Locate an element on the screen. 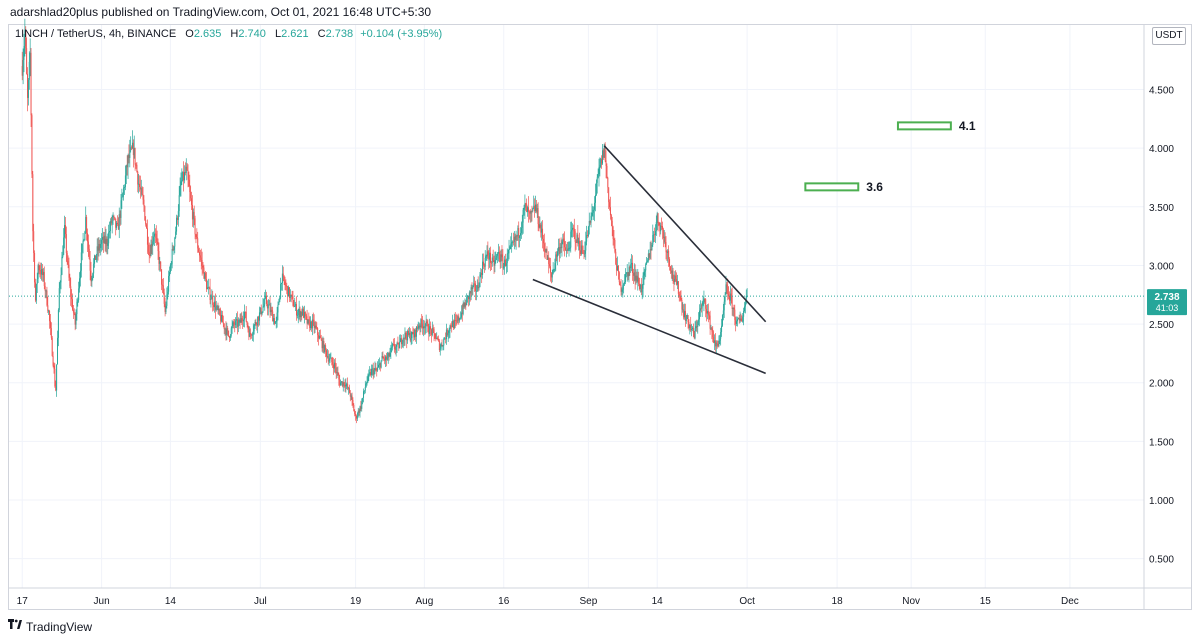 The height and width of the screenshot is (639, 1200). high-label: H is located at coordinates (234, 34).